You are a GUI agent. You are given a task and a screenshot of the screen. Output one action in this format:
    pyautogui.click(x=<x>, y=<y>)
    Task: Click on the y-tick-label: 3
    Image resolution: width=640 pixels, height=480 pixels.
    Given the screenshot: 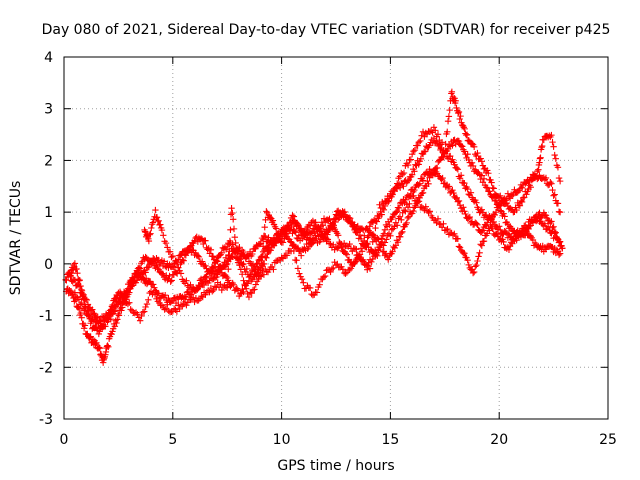 What is the action you would take?
    pyautogui.click(x=48, y=110)
    